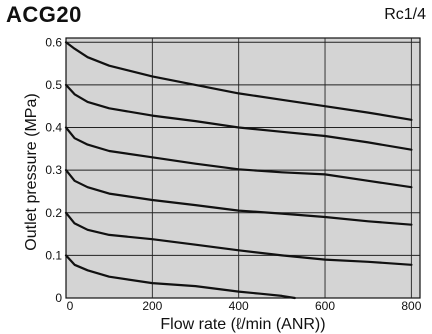 The height and width of the screenshot is (334, 432). Describe the element at coordinates (239, 306) in the screenshot. I see `x-tick-label: 400` at that location.